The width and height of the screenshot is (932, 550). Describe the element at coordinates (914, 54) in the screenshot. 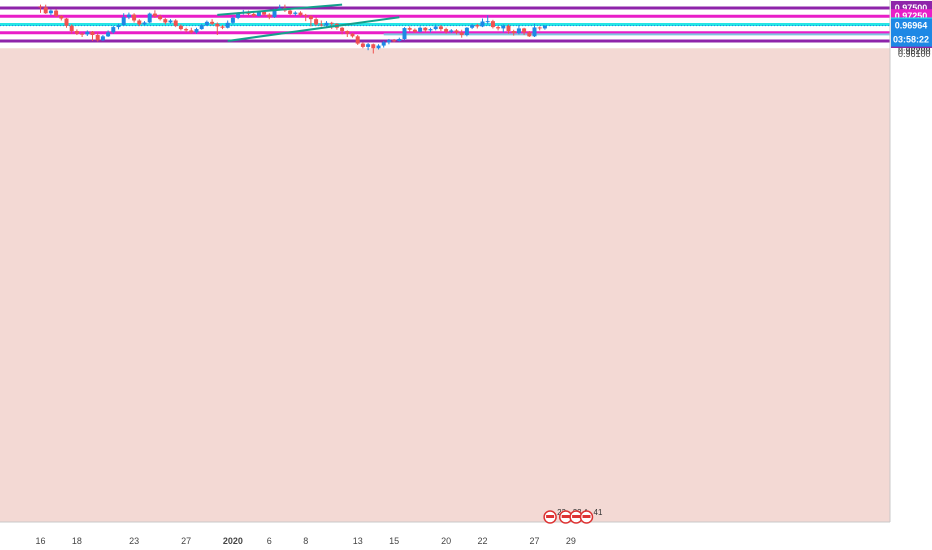

I see `price-tick-label: 0.96100` at that location.